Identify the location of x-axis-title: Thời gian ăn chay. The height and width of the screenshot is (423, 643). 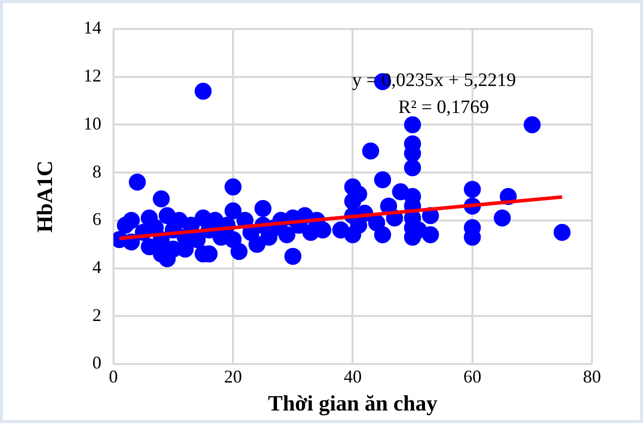
(353, 403).